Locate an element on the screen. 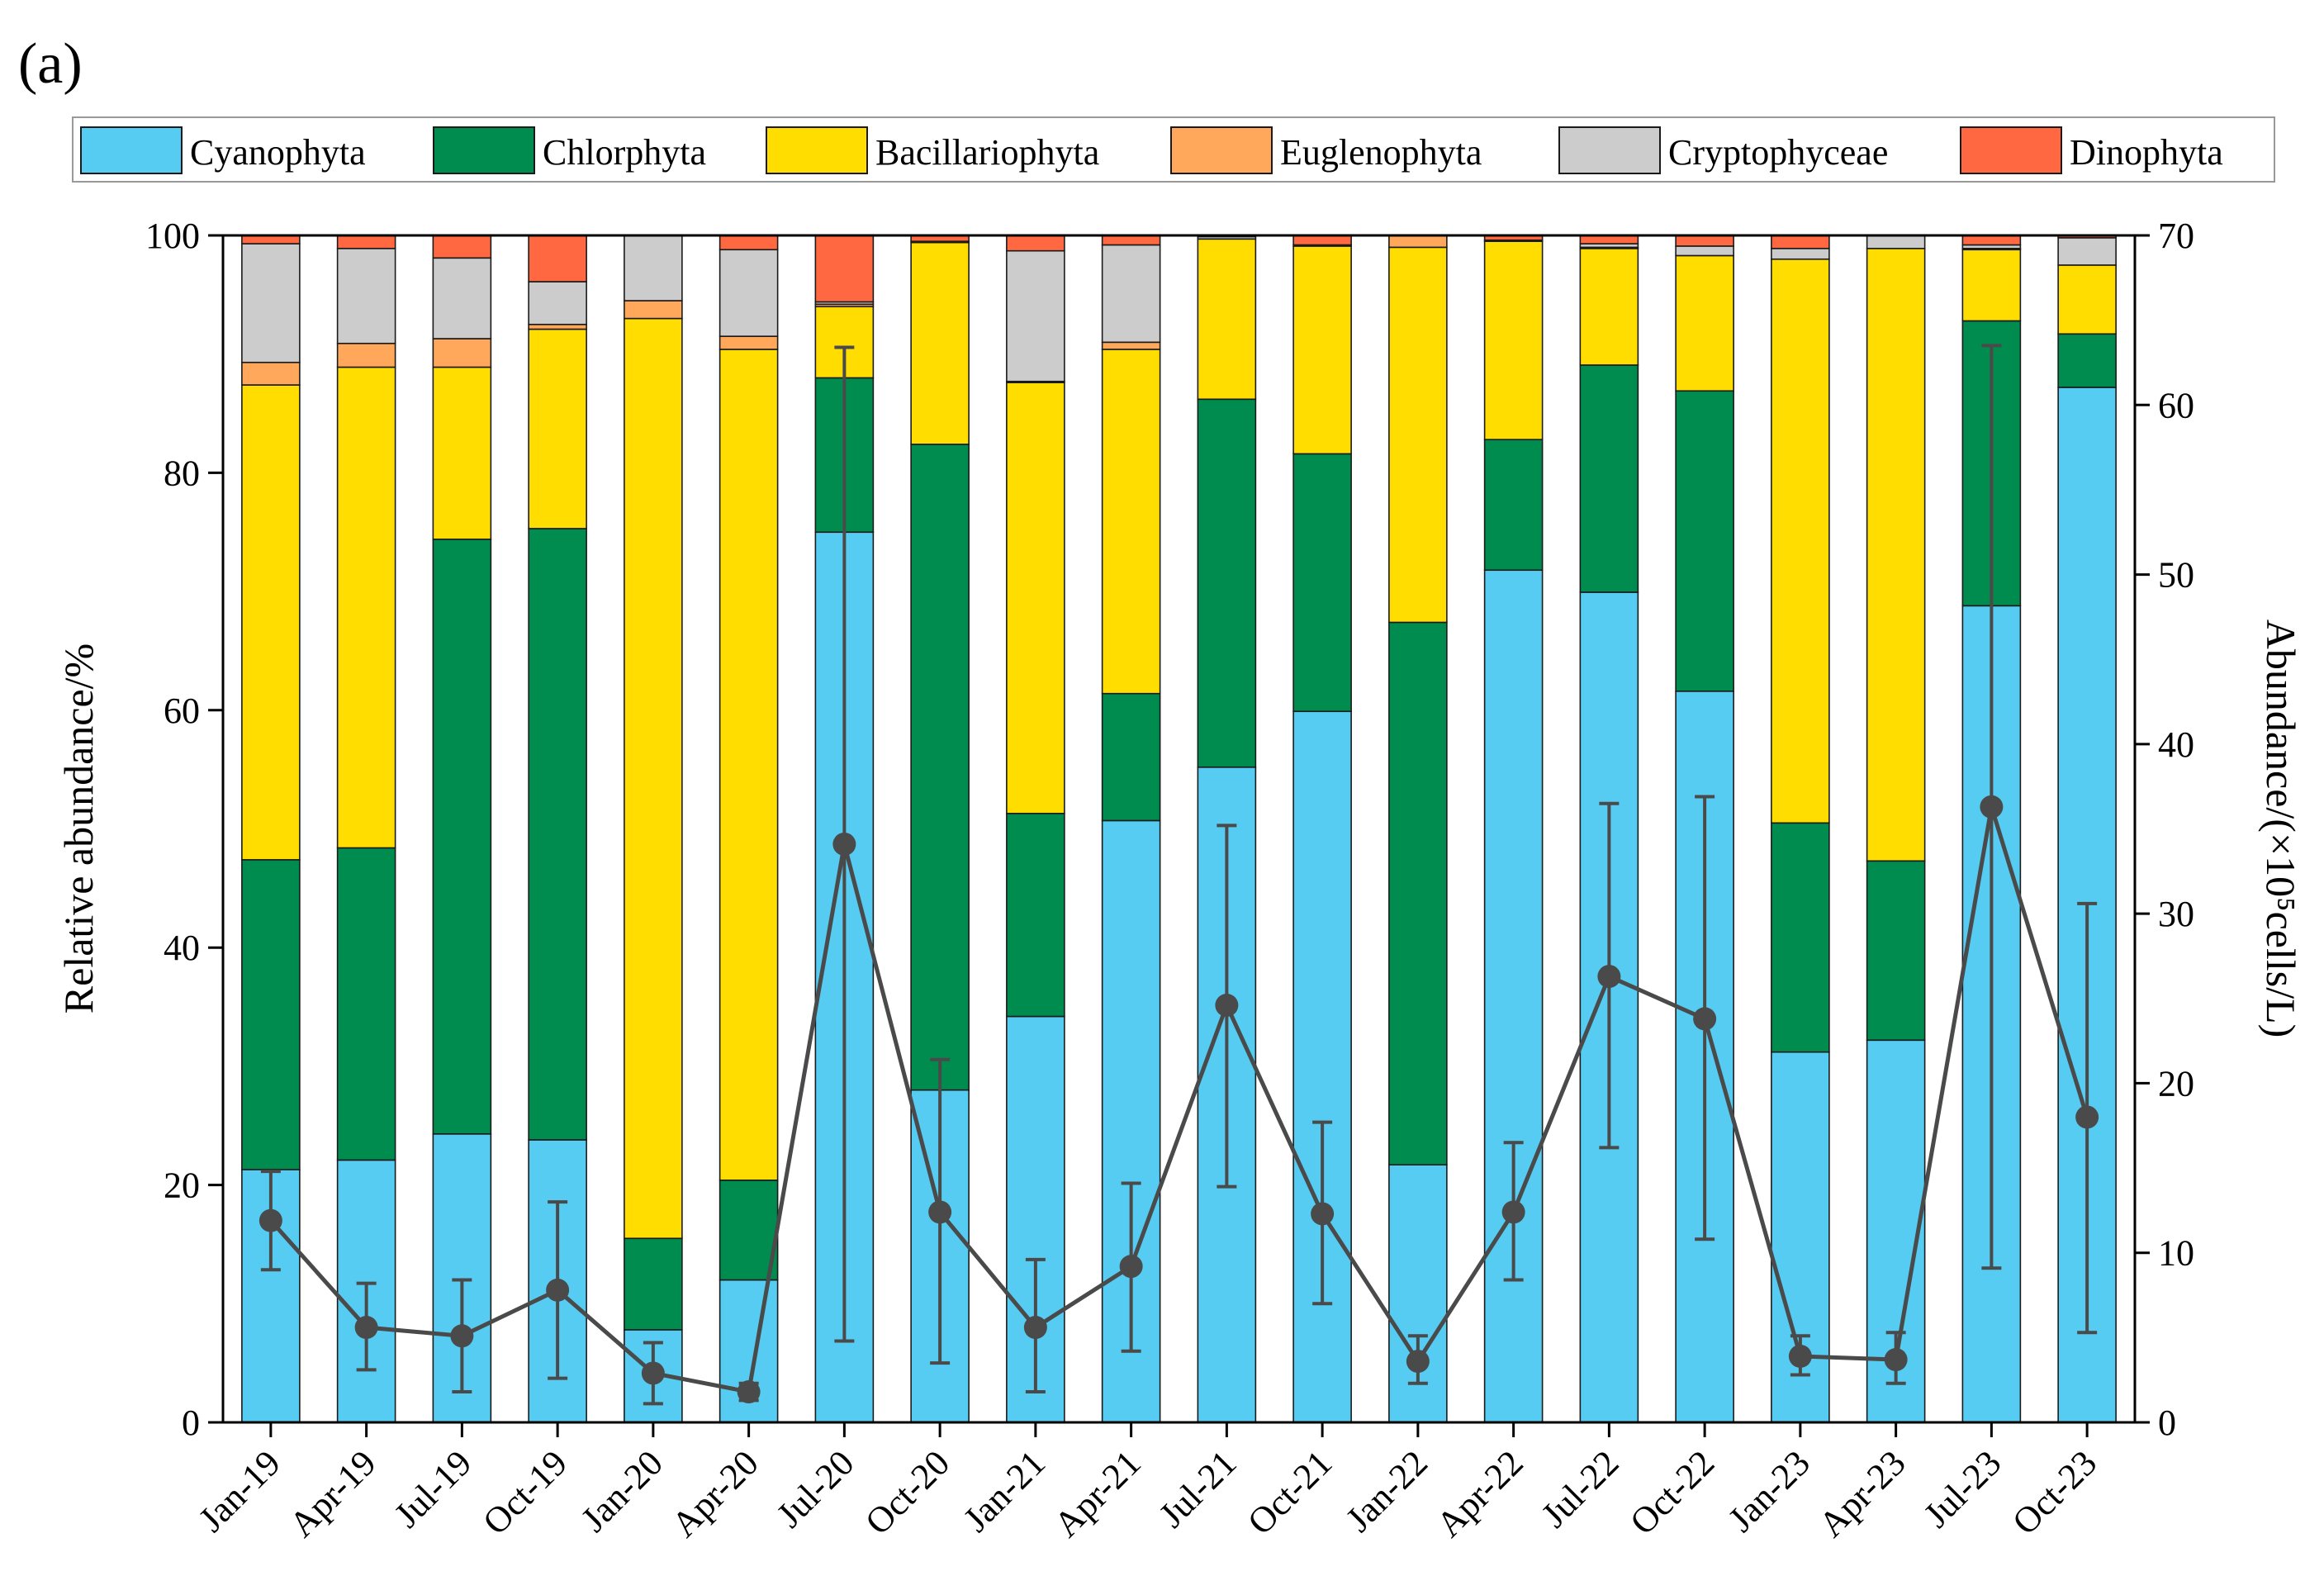  x-tick-label-jan-20: Jan-20 is located at coordinates (622, 1491).